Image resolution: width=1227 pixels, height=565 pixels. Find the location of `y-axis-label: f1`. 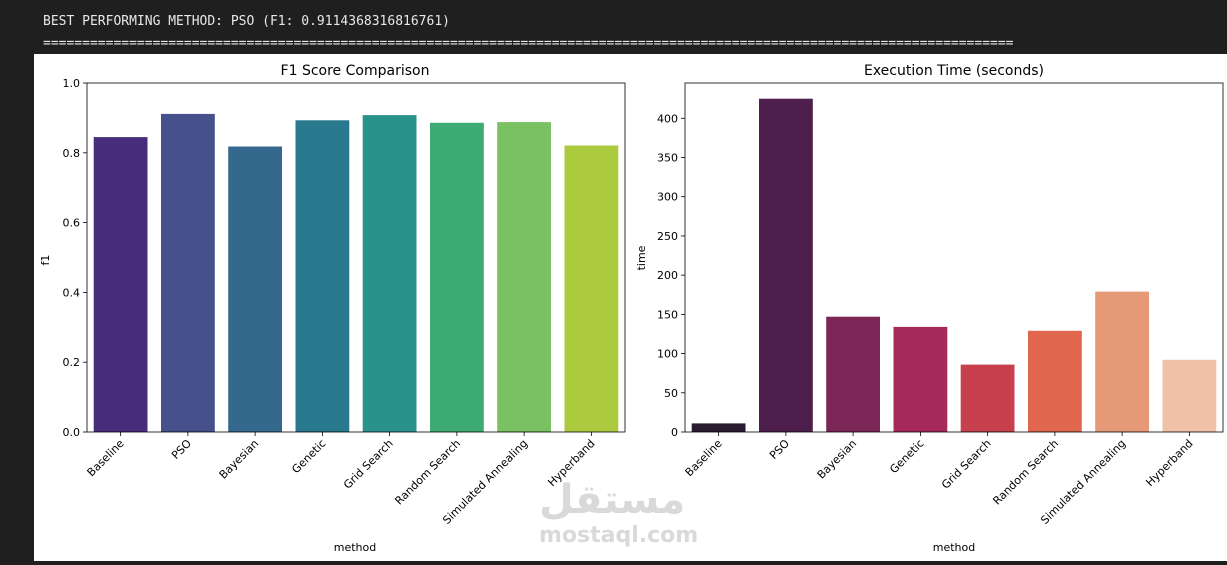

y-axis-label: f1 is located at coordinates (45, 260).